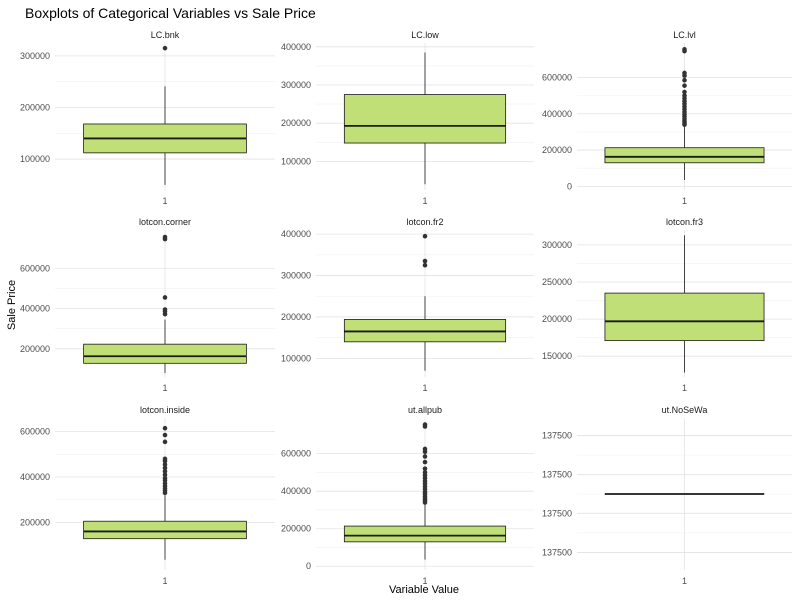  What do you see at coordinates (424, 590) in the screenshot?
I see `x-axis-label: Variable Value` at bounding box center [424, 590].